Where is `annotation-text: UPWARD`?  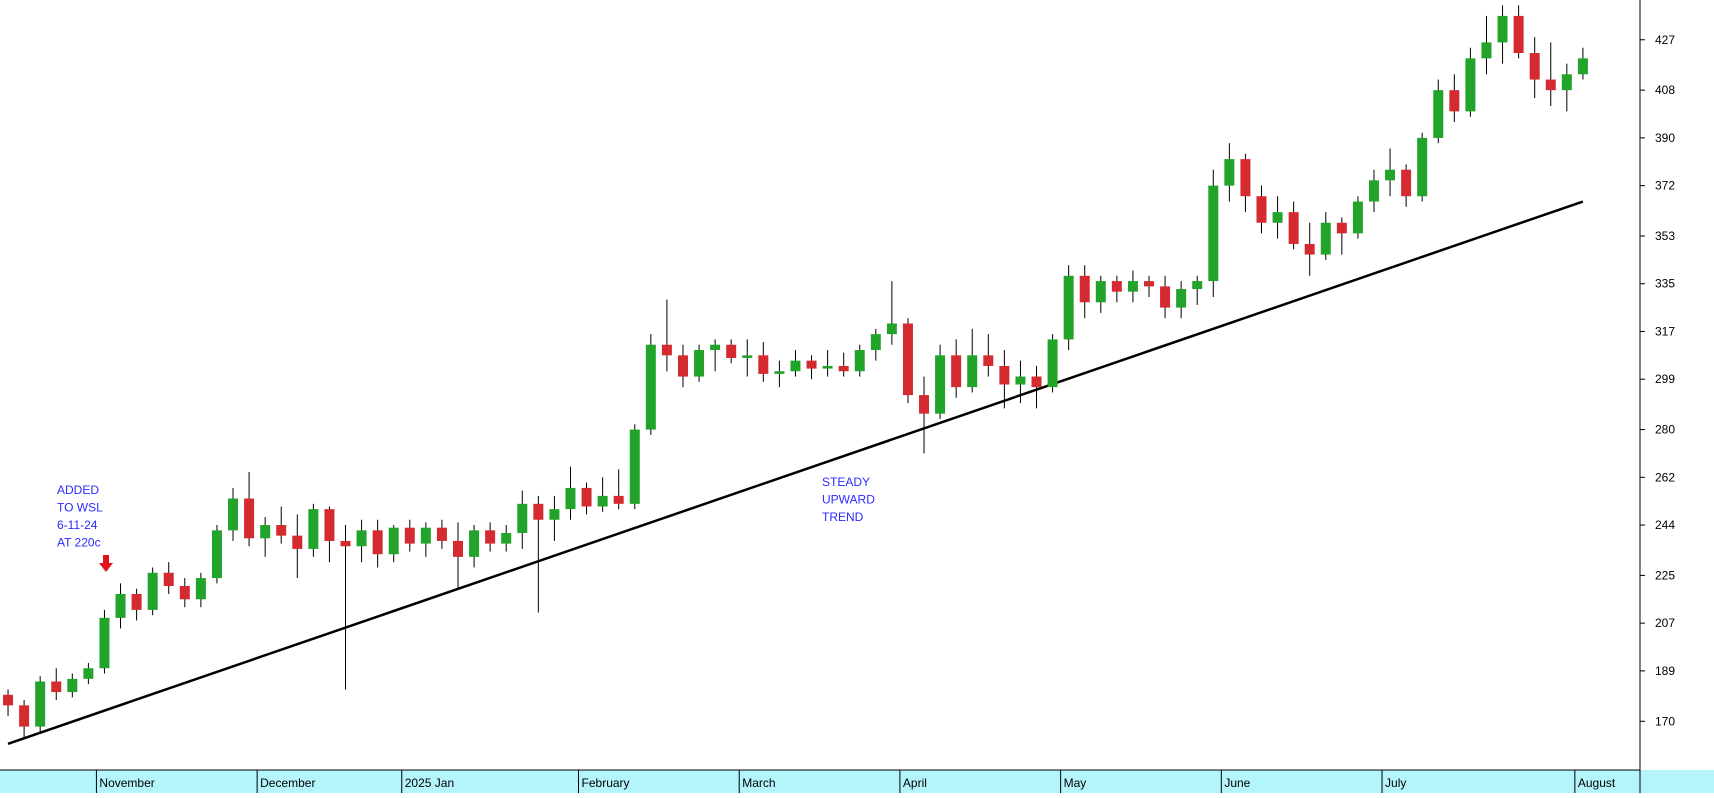 annotation-text: UPWARD is located at coordinates (848, 500).